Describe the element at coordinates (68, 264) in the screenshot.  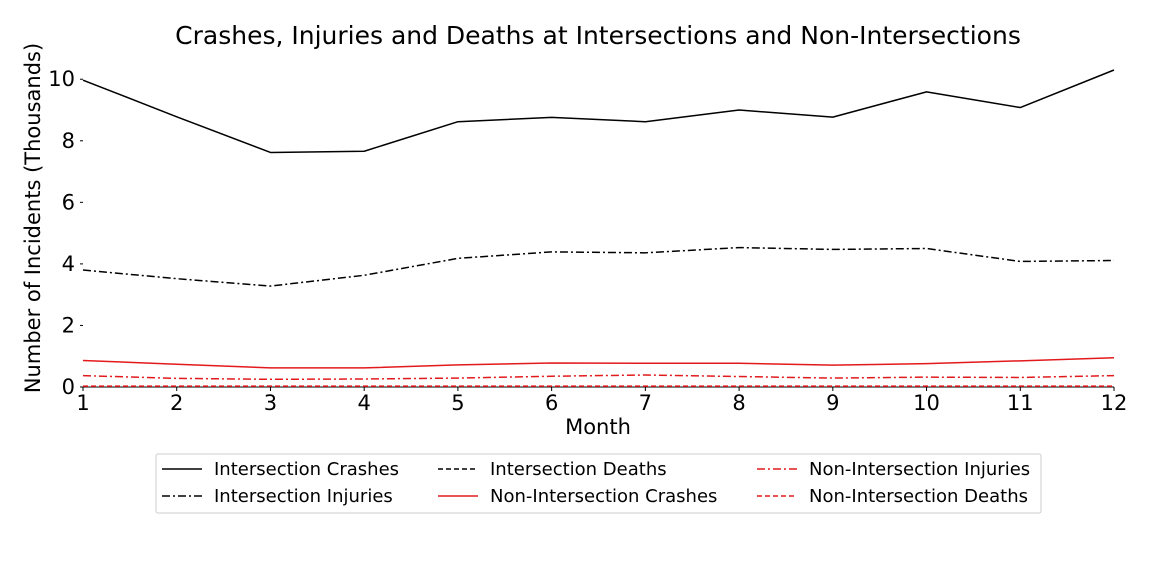
I see `y-tick-label: 4` at that location.